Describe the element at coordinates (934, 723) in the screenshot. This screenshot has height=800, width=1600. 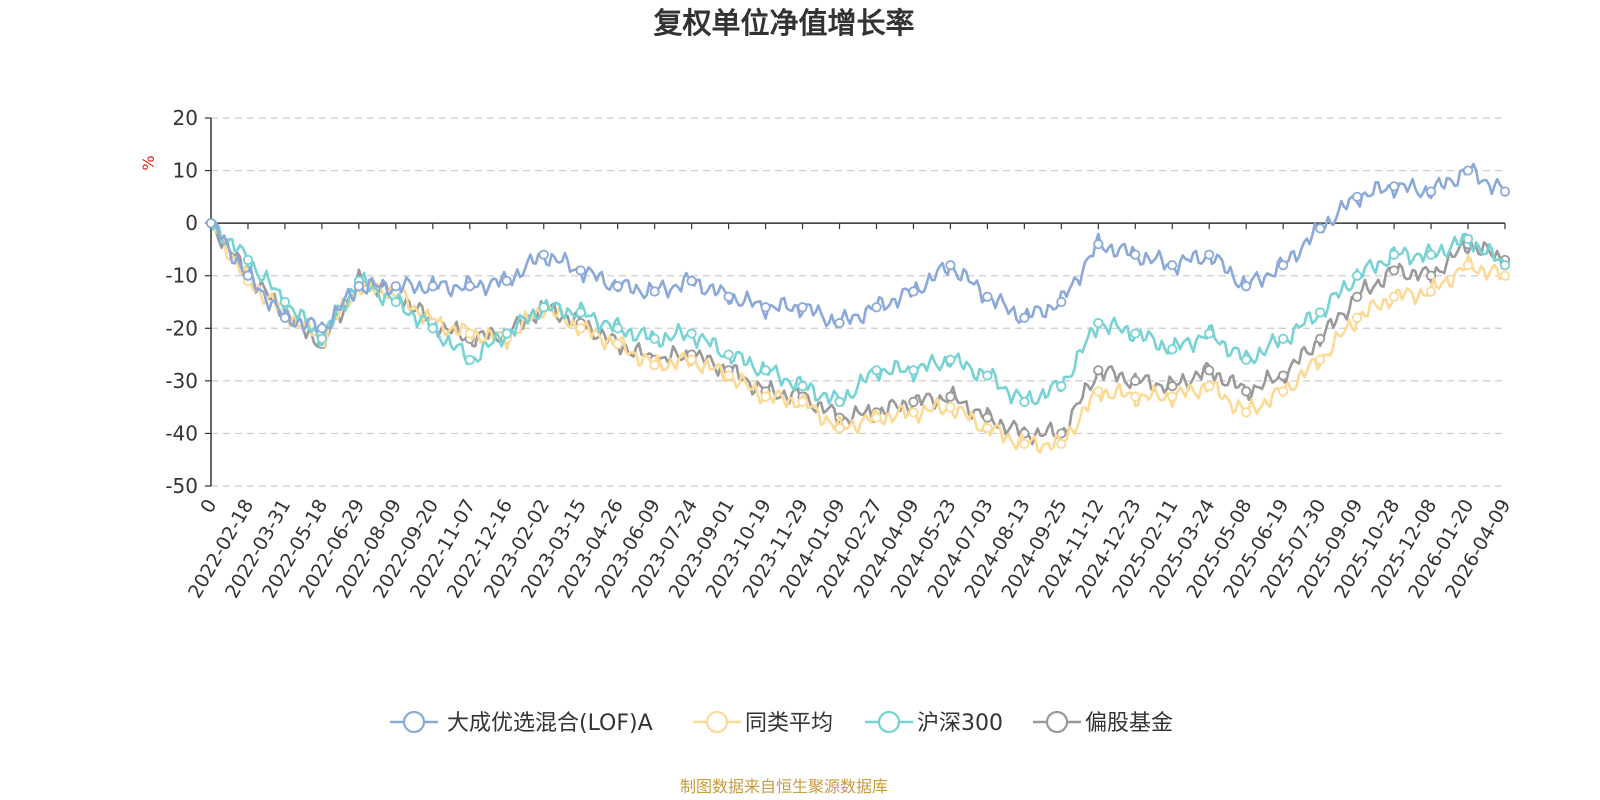
I see `legend-item-3: 沪深300` at that location.